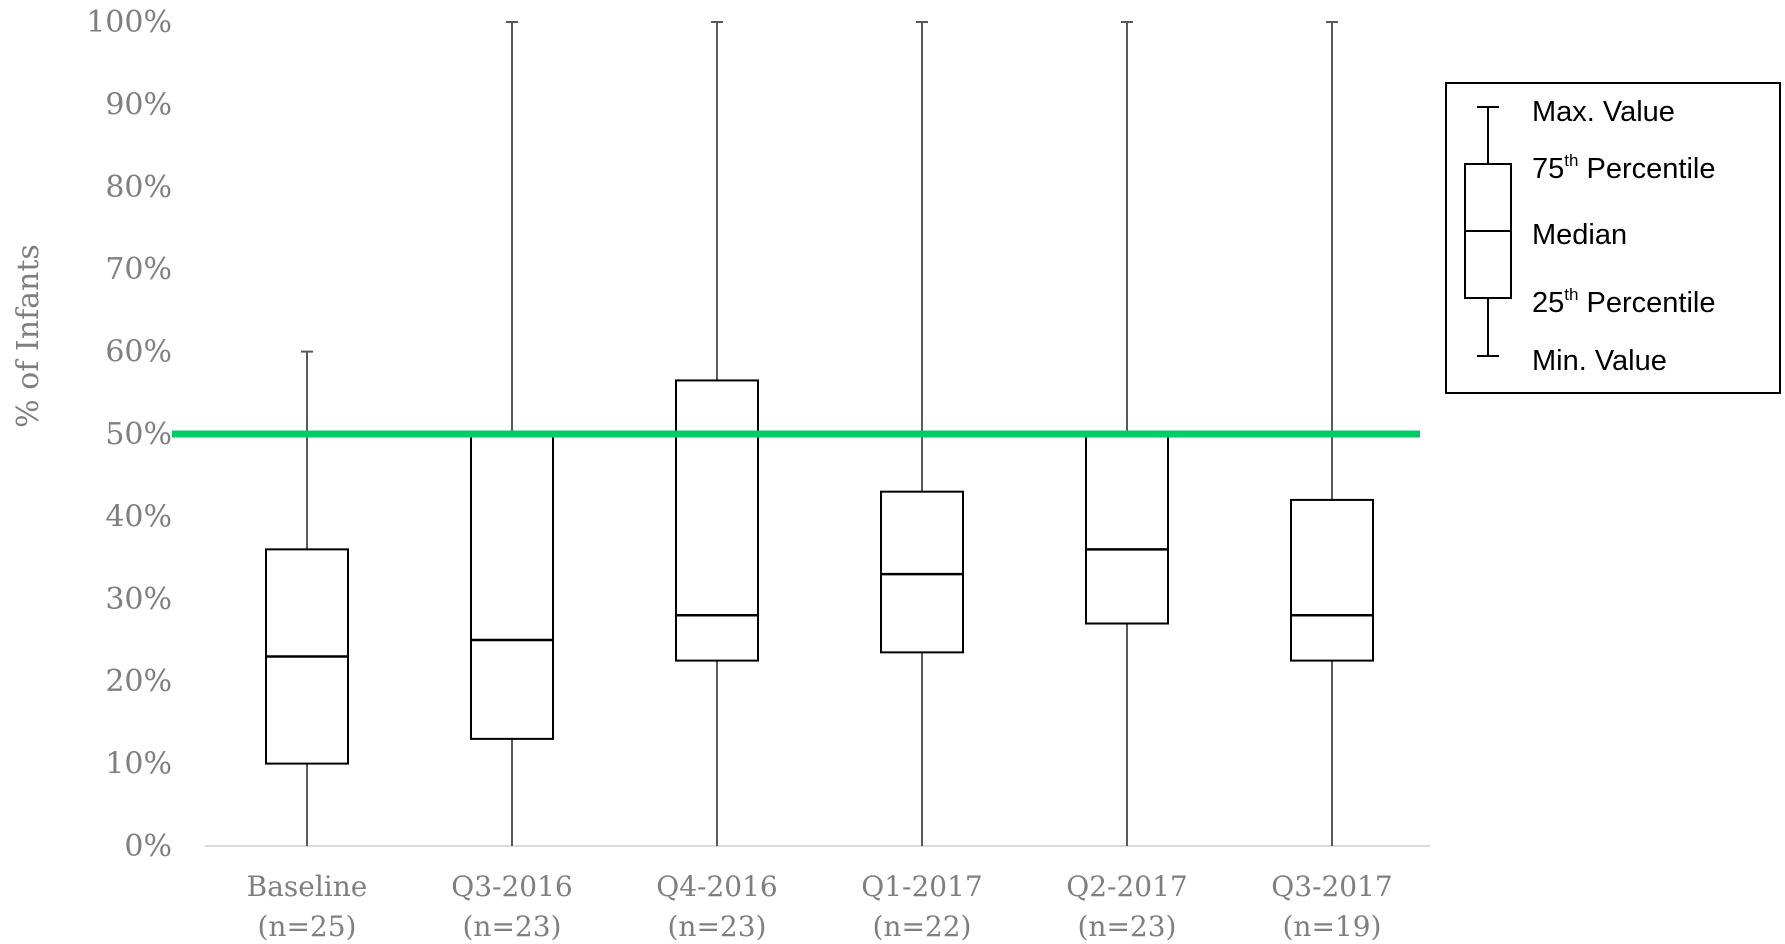 The image size is (1785, 944). What do you see at coordinates (1127, 886) in the screenshot?
I see `x-category-label: Q2-2017` at bounding box center [1127, 886].